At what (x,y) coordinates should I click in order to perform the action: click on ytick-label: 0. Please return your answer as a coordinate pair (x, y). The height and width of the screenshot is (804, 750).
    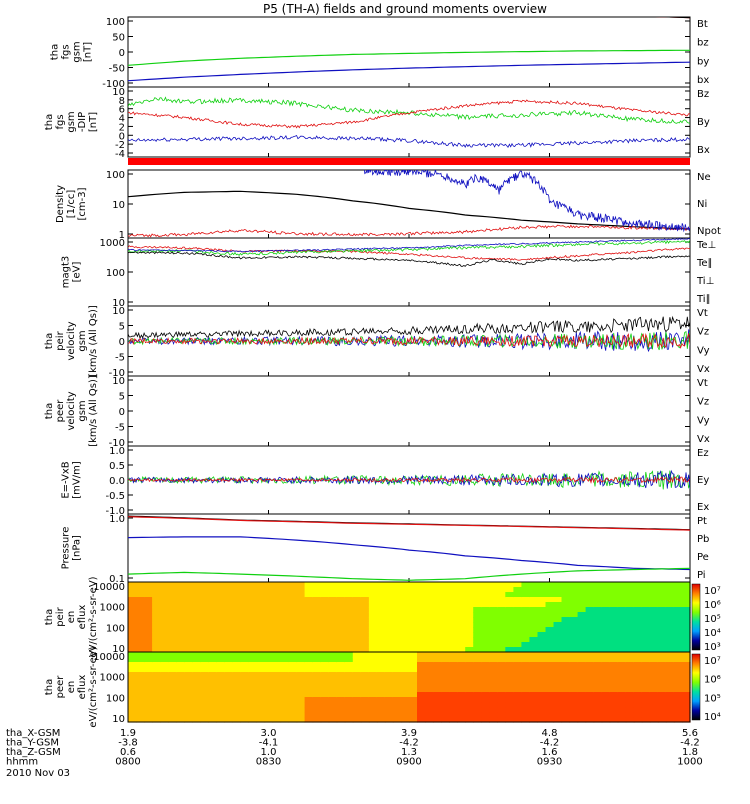
    Looking at the image, I should click on (122, 136).